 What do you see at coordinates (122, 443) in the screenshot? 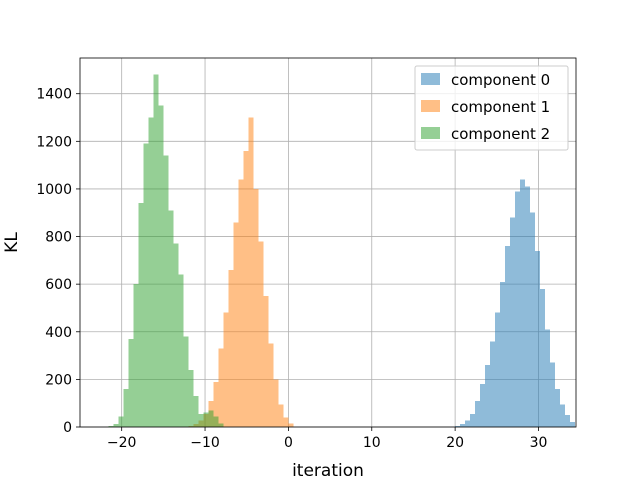
I see `x-tick-label: −20` at bounding box center [122, 443].